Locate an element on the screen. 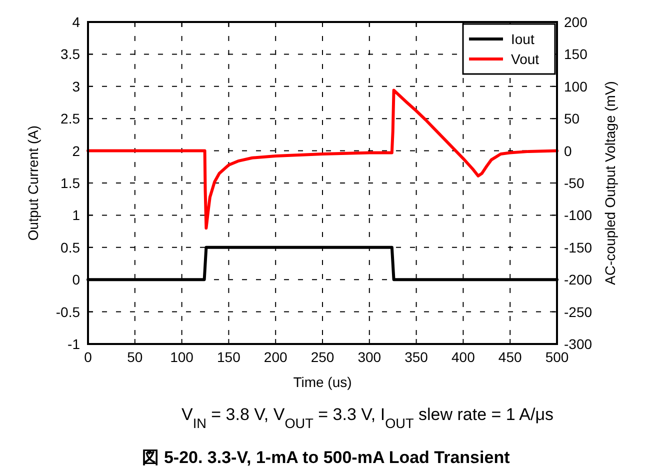 Image resolution: width=653 pixels, height=474 pixels. y2-tick-label: 50 is located at coordinates (572, 118).